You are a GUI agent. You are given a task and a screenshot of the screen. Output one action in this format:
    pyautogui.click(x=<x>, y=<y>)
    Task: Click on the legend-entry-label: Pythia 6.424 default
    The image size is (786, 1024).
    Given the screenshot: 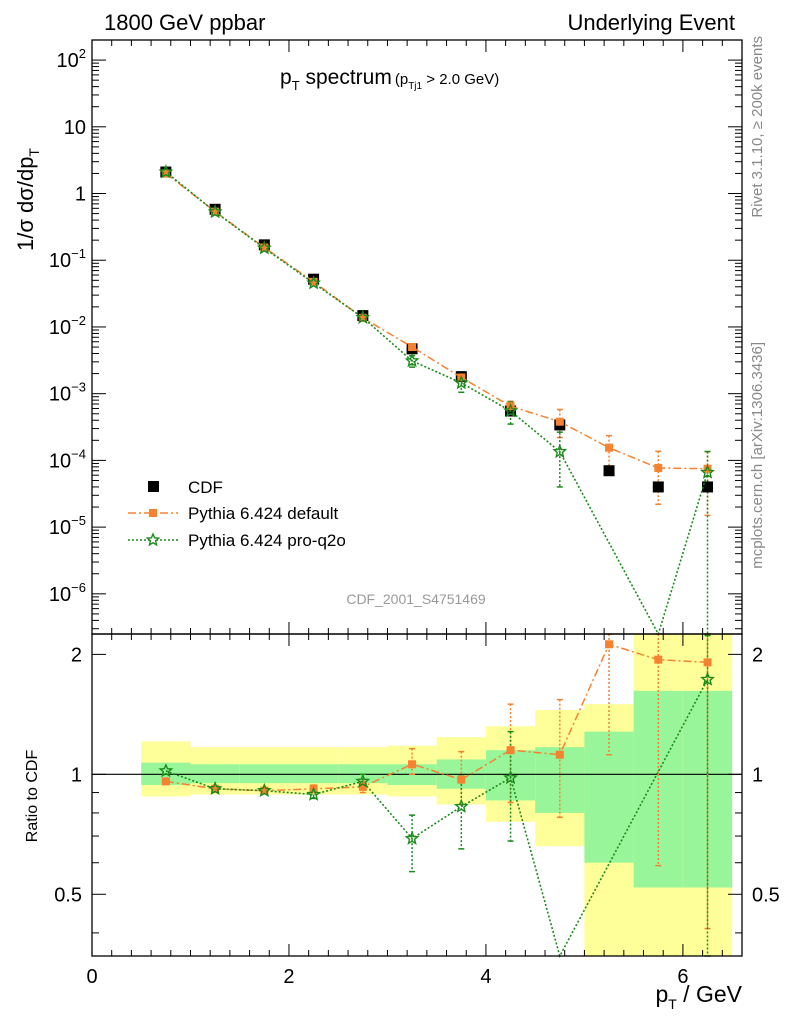 What is the action you would take?
    pyautogui.click(x=263, y=513)
    